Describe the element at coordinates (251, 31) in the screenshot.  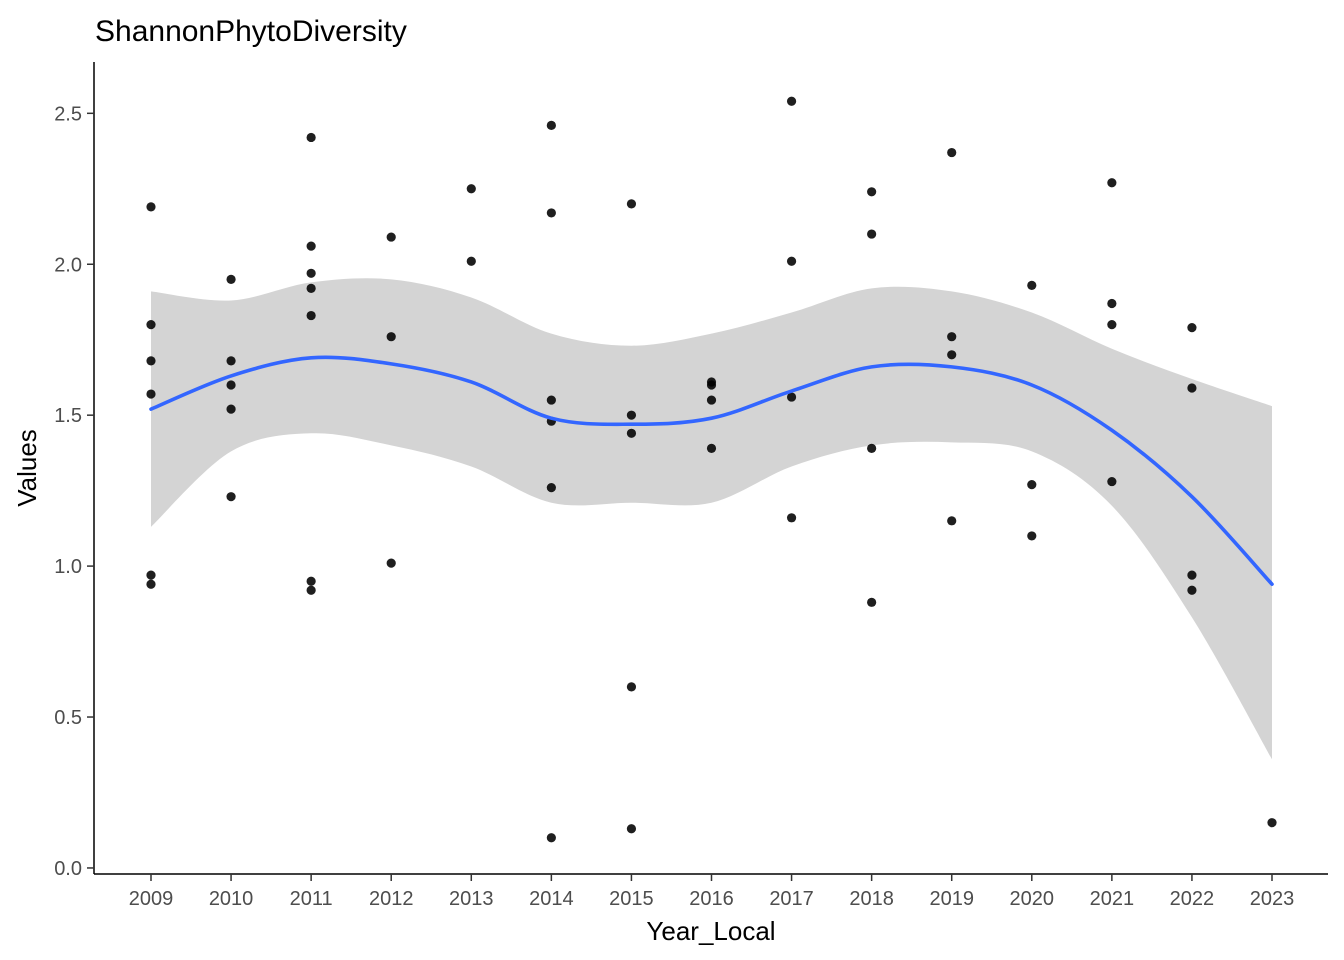
I see `chart-title: ShannonPhytoDiversity` at that location.